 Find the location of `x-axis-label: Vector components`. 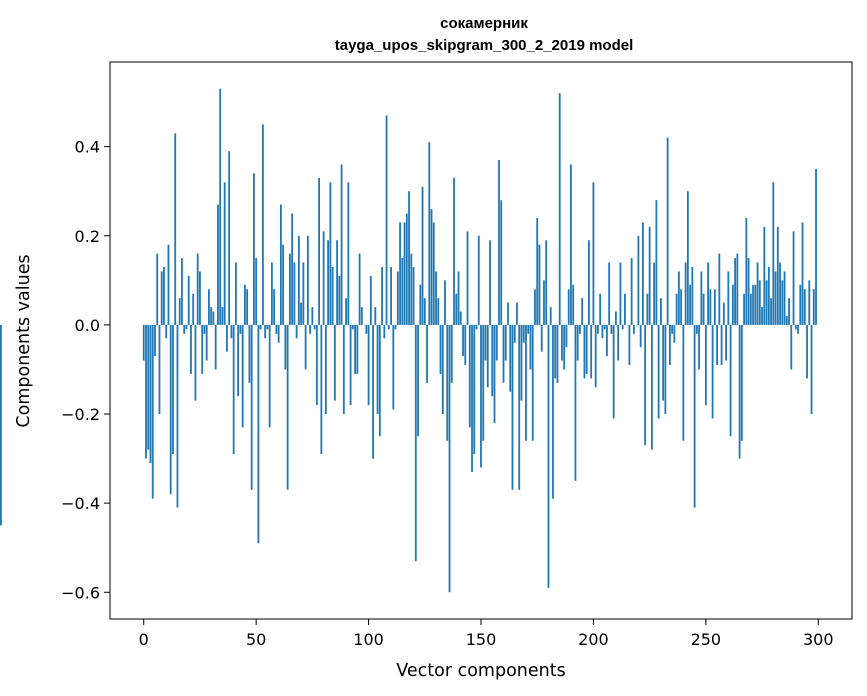

x-axis-label: Vector components is located at coordinates (480, 671).